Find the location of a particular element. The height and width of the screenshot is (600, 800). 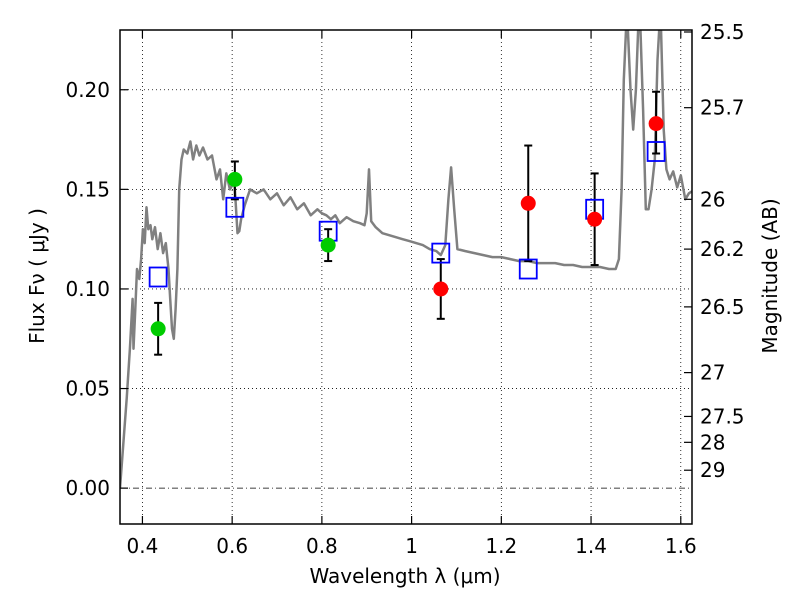

right-tick-label: 26 is located at coordinates (712, 199).